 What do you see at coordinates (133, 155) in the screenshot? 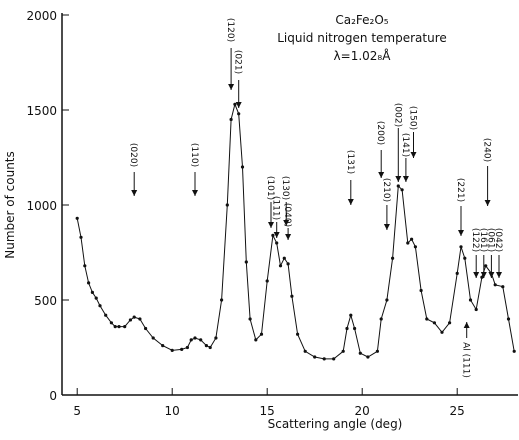
I see `reflection-label: (020)` at bounding box center [133, 155].